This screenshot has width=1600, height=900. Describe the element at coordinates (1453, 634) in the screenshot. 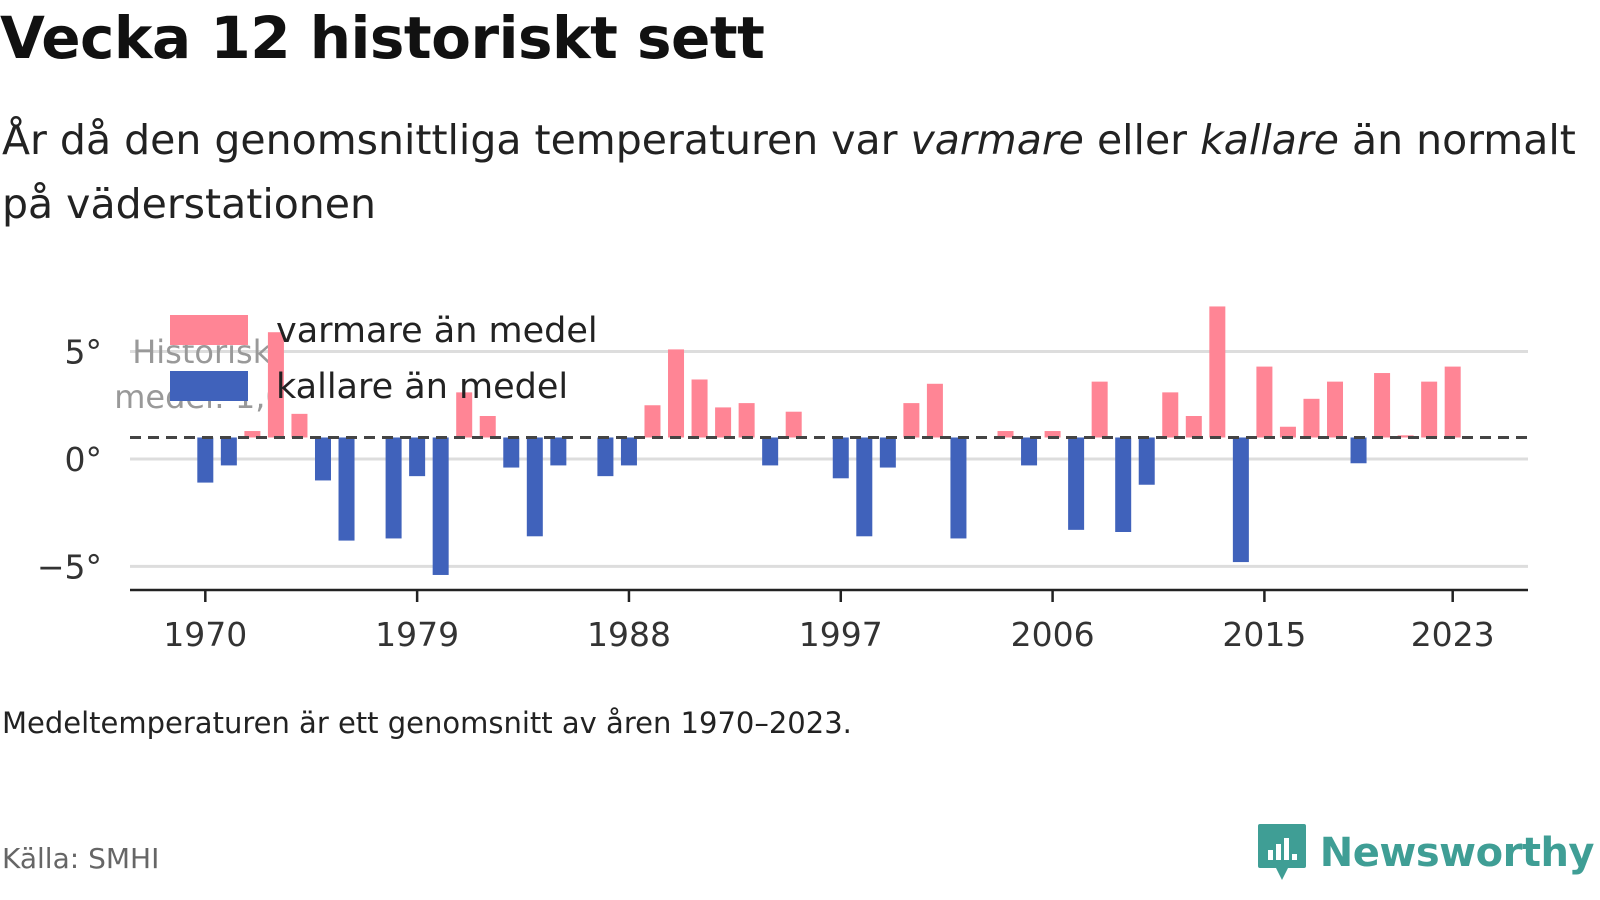

I see `x-tick-label: 2023` at that location.